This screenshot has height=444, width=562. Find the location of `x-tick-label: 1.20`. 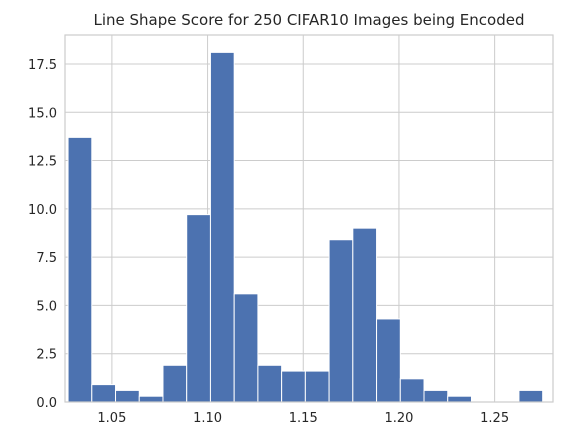

x-tick-label: 1.20 is located at coordinates (398, 418).